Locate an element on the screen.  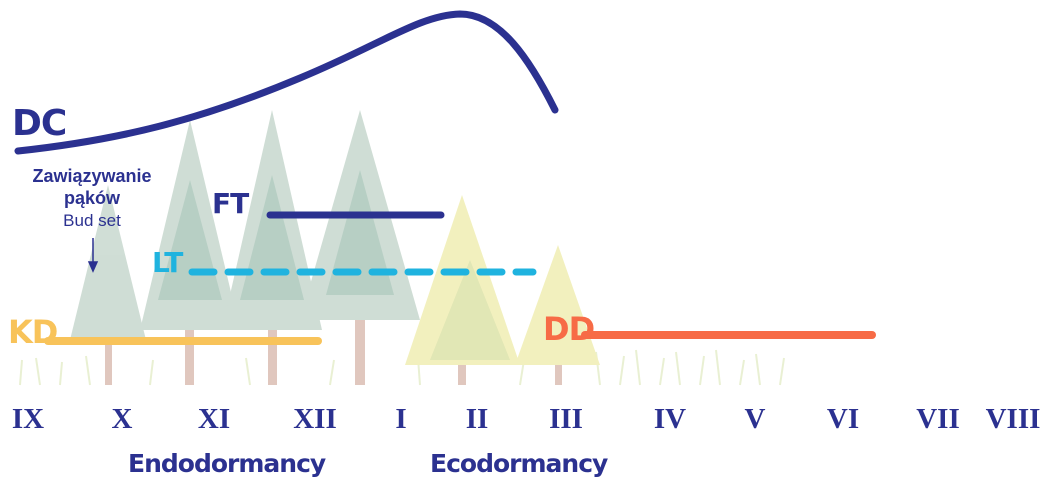
month-label: III is located at coordinates (566, 419).